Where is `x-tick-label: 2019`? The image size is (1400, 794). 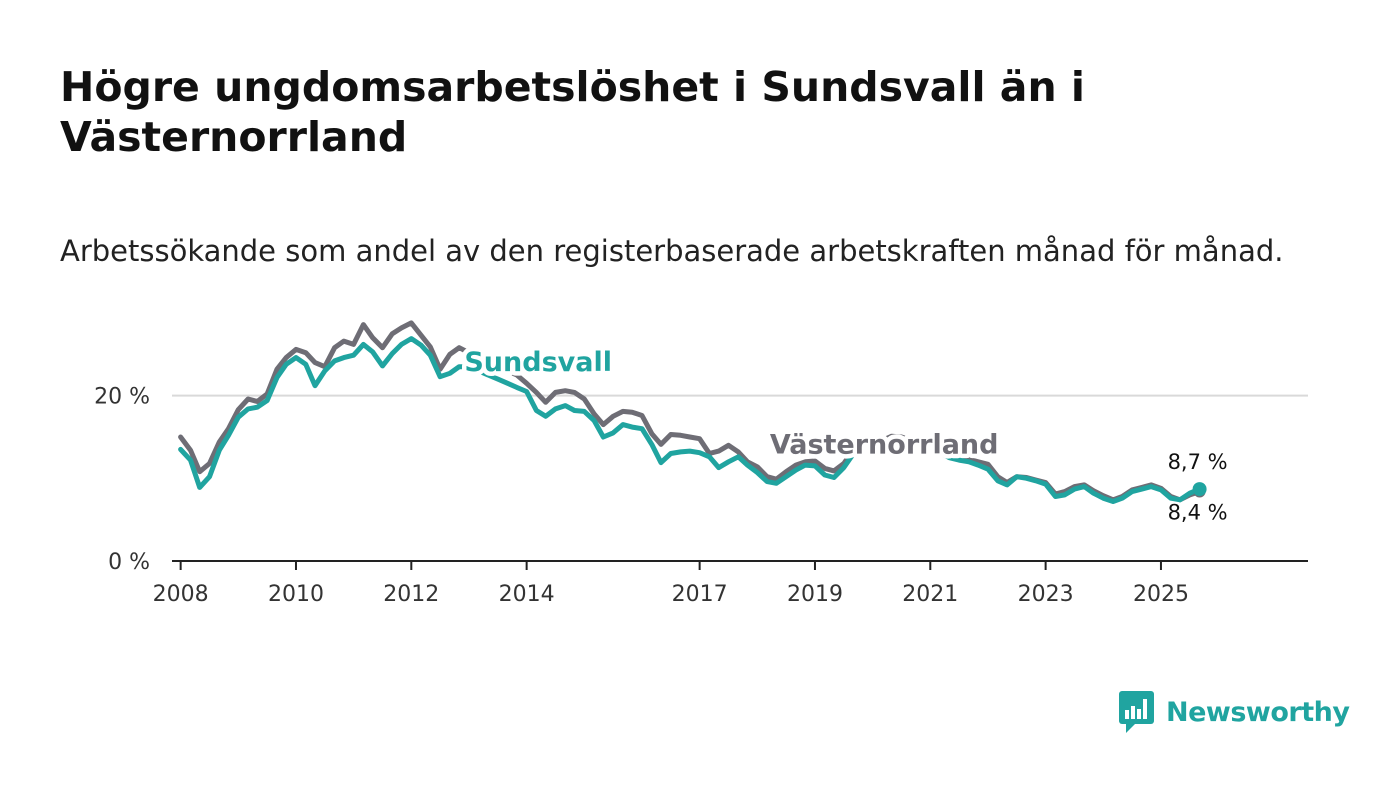
x-tick-label: 2019 is located at coordinates (815, 594).